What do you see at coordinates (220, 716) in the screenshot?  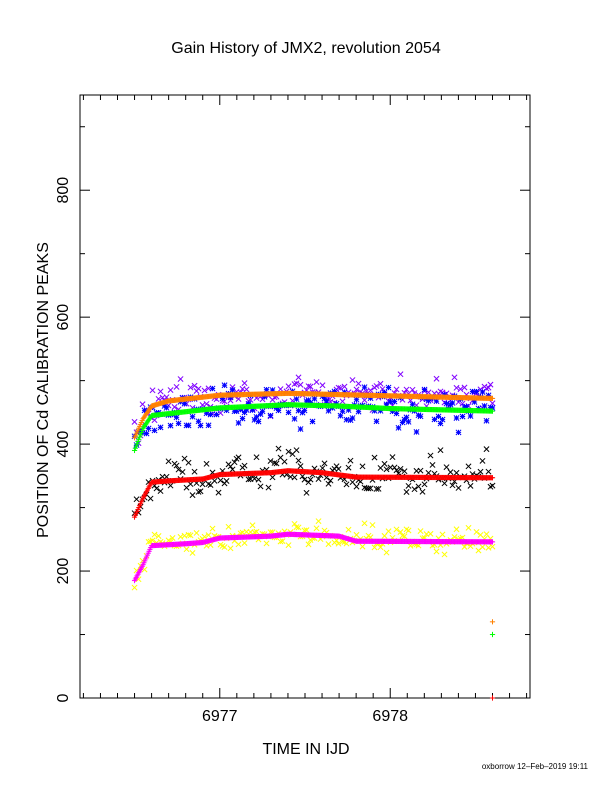 I see `x-tick-label: 6977` at bounding box center [220, 716].